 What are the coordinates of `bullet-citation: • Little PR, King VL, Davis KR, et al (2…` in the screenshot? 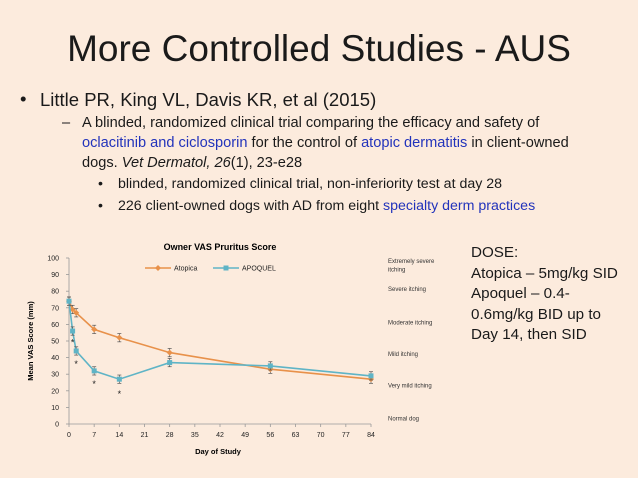 It's located at (198, 99).